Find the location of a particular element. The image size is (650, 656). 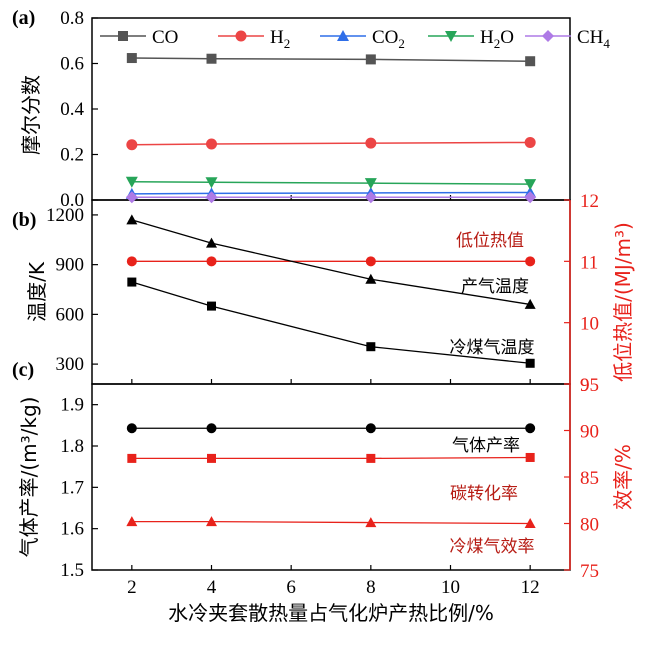

y-tick-label-b: 300 is located at coordinates (70, 364).